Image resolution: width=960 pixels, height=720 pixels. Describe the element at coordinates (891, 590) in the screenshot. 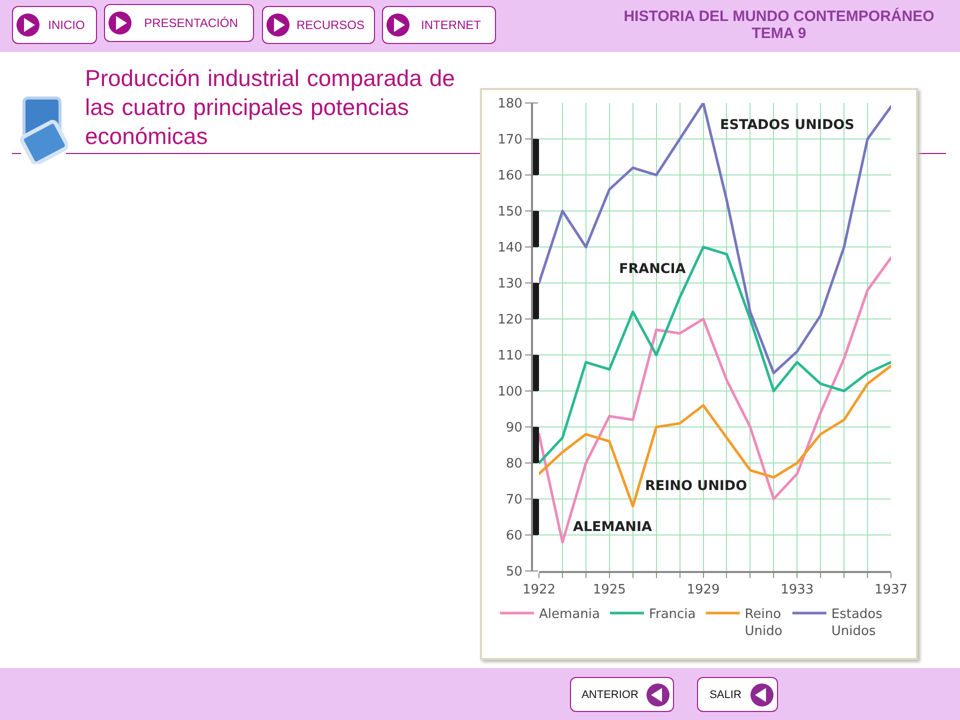

I see `x-tick-label: 1937` at that location.